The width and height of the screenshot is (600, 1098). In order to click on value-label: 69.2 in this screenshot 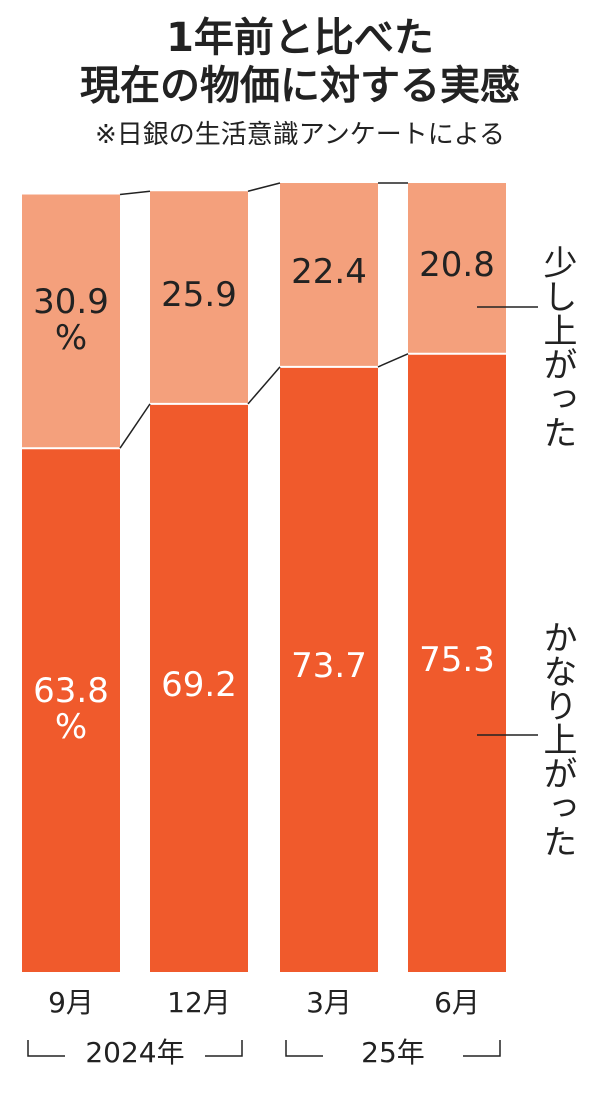, I will do `click(199, 684)`.